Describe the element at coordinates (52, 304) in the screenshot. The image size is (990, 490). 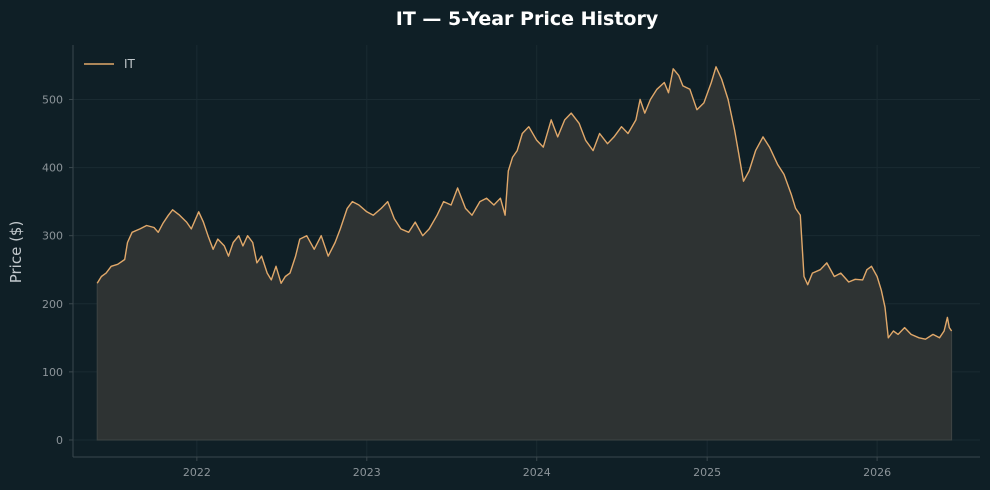
I see `y-tick-label: 200` at that location.